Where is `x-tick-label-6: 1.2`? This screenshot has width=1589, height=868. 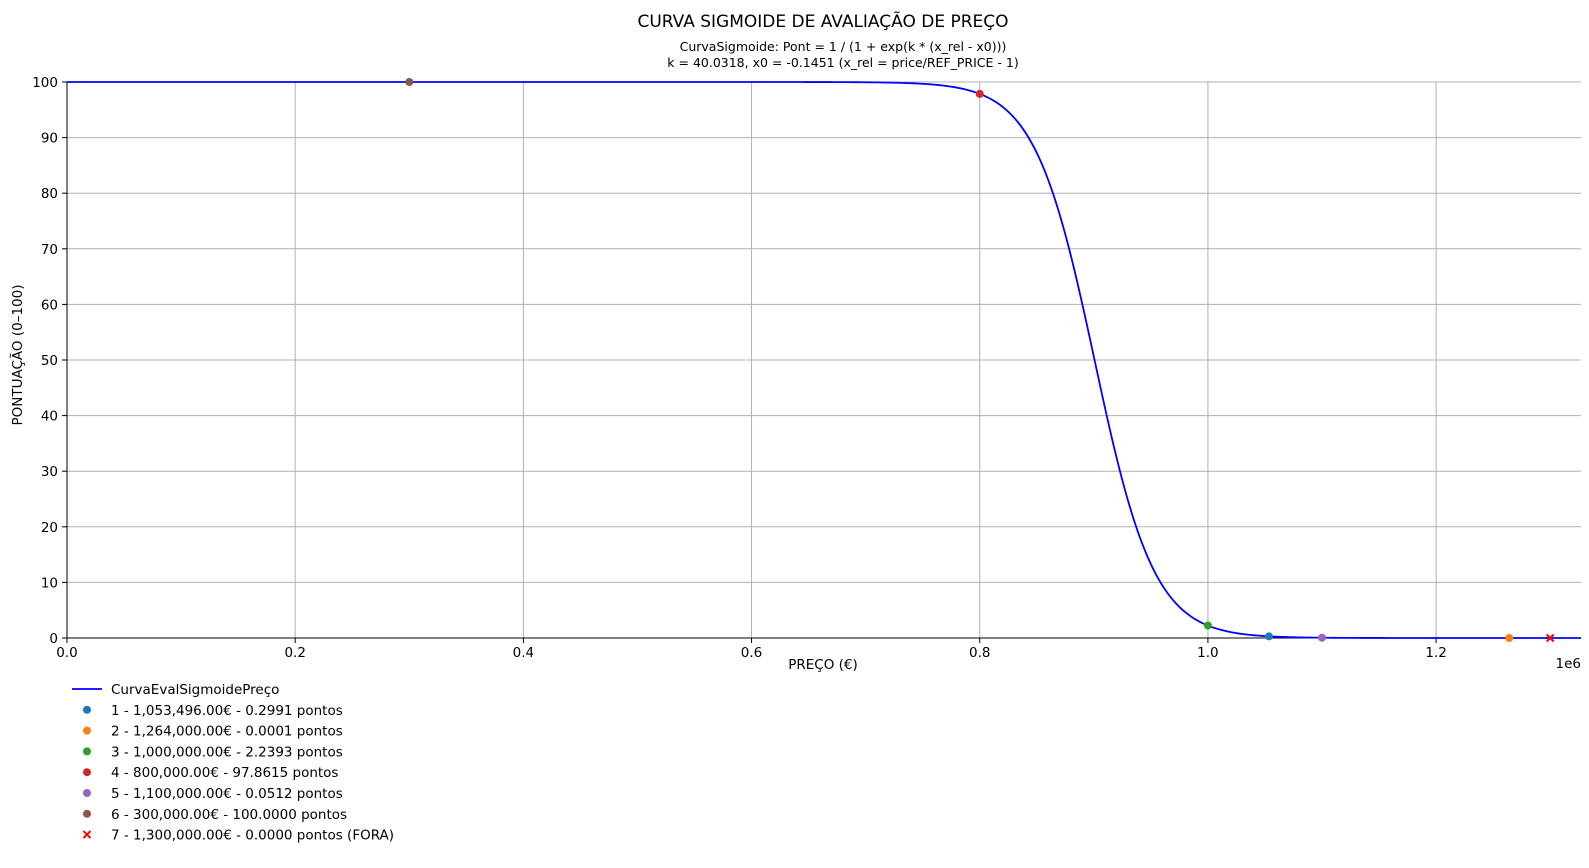 x-tick-label-6: 1.2 is located at coordinates (1435, 653).